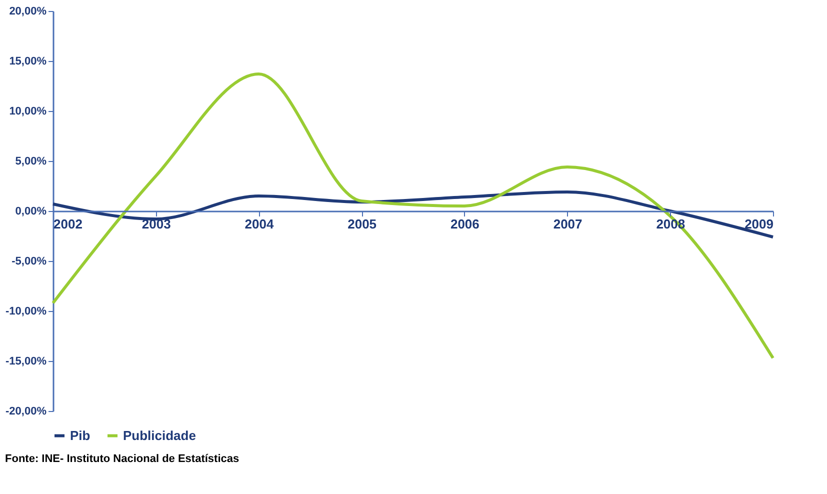 The width and height of the screenshot is (827, 494). Describe the element at coordinates (28, 12) in the screenshot. I see `y-tick-label: 20,00%` at that location.